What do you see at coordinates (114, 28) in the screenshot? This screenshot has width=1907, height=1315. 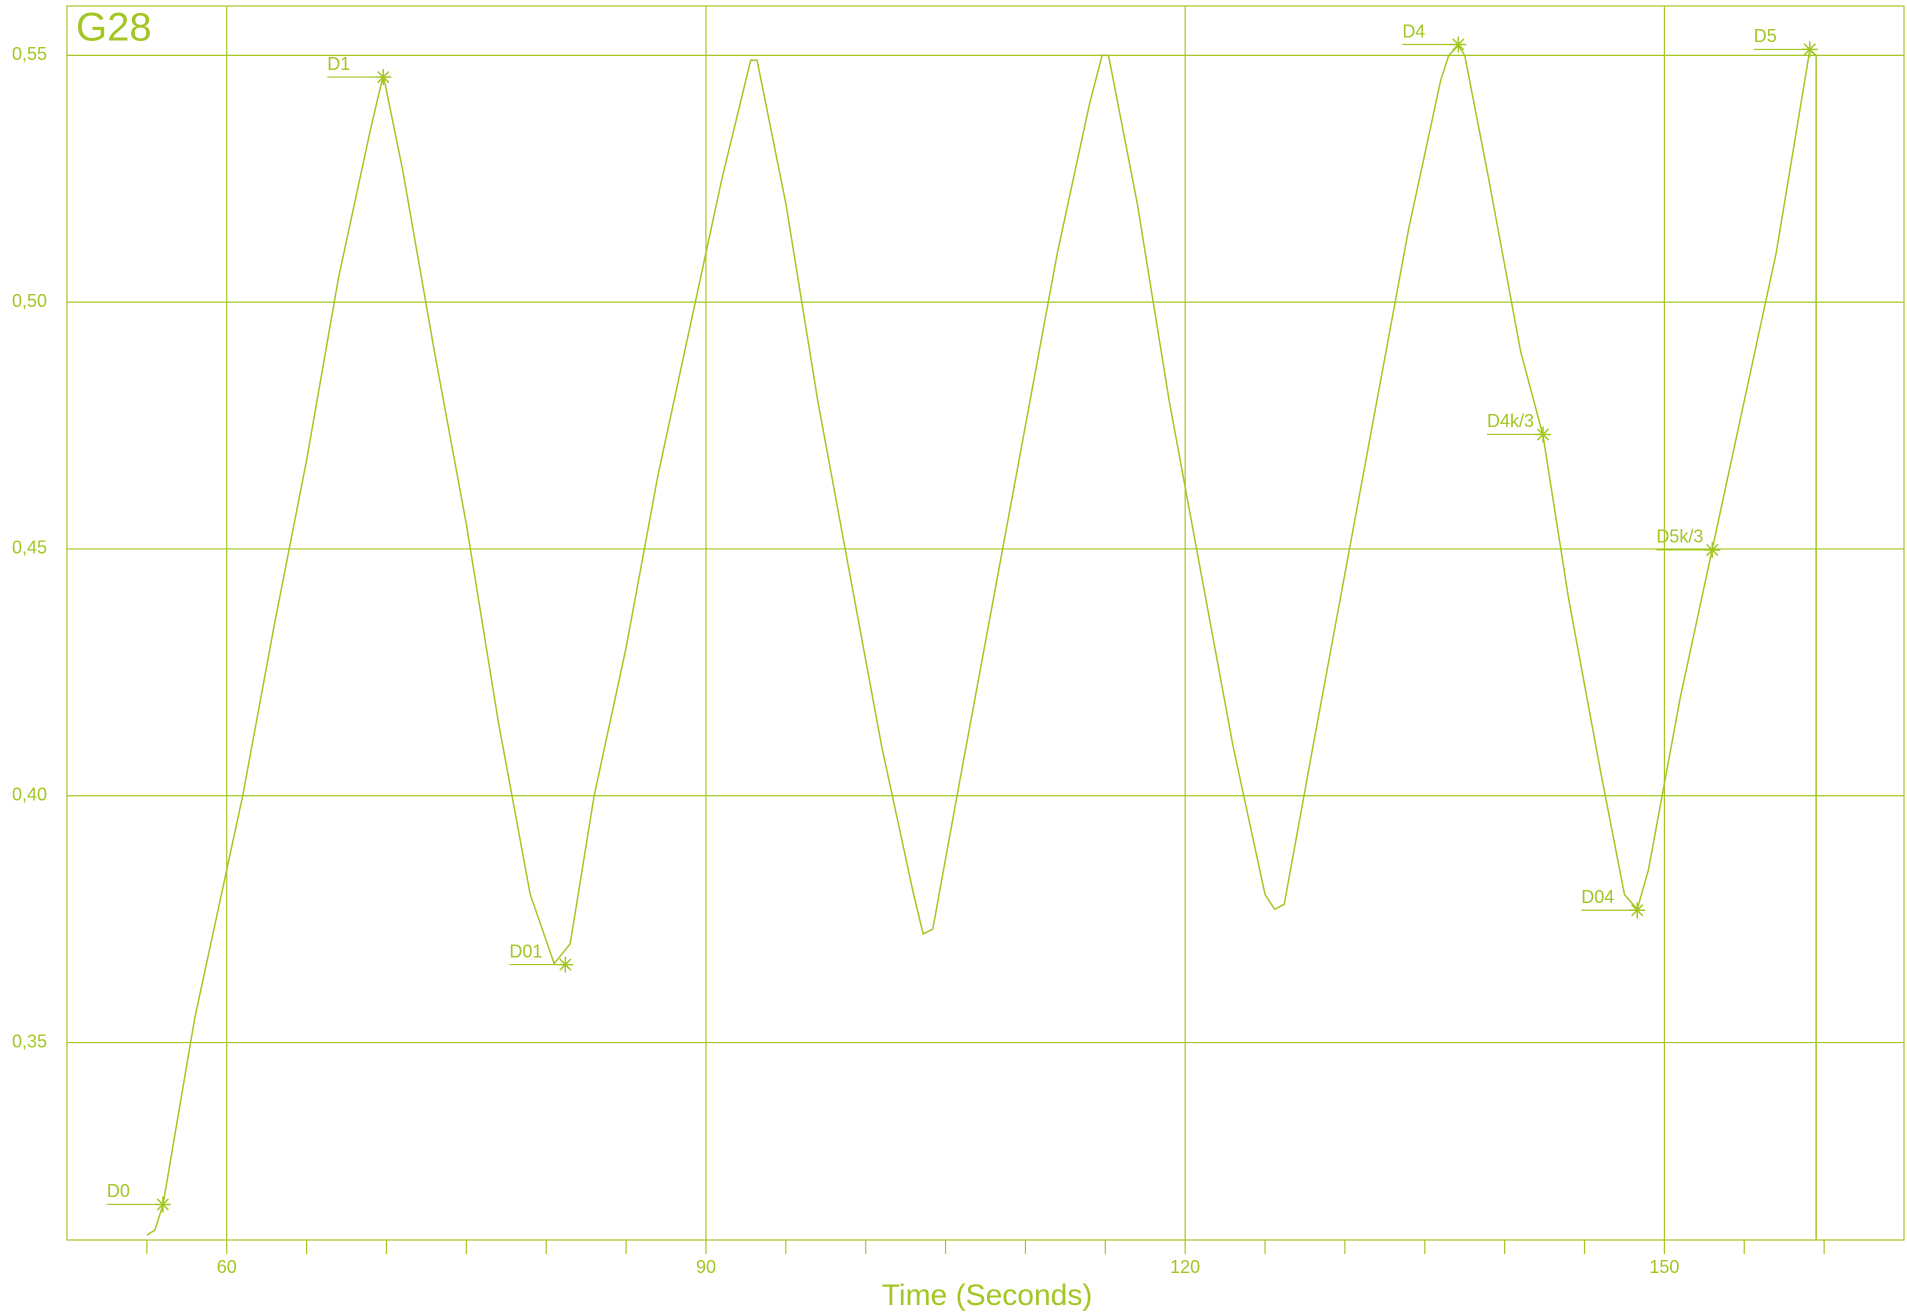 I see `chart-title: G28` at bounding box center [114, 28].